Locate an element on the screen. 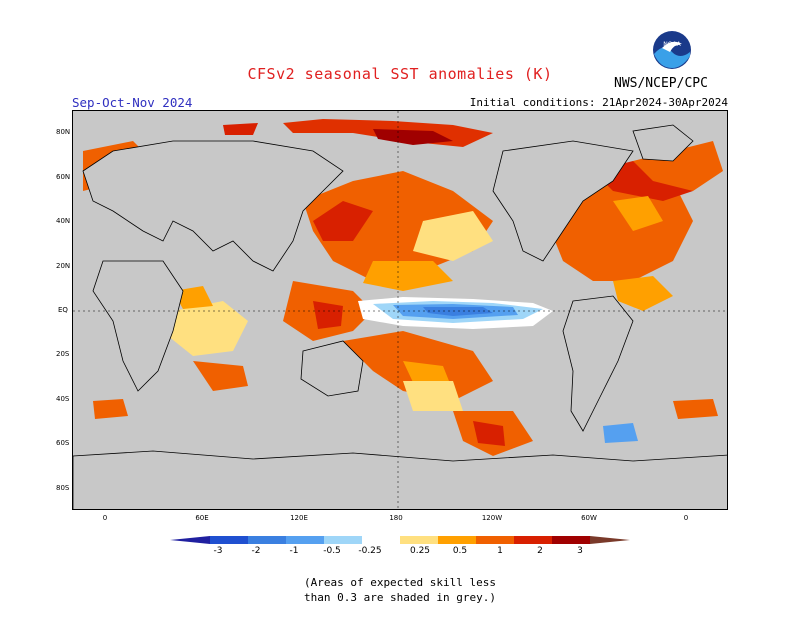 This screenshot has width=800, height=618. colorbar-label: -1 is located at coordinates (294, 551).